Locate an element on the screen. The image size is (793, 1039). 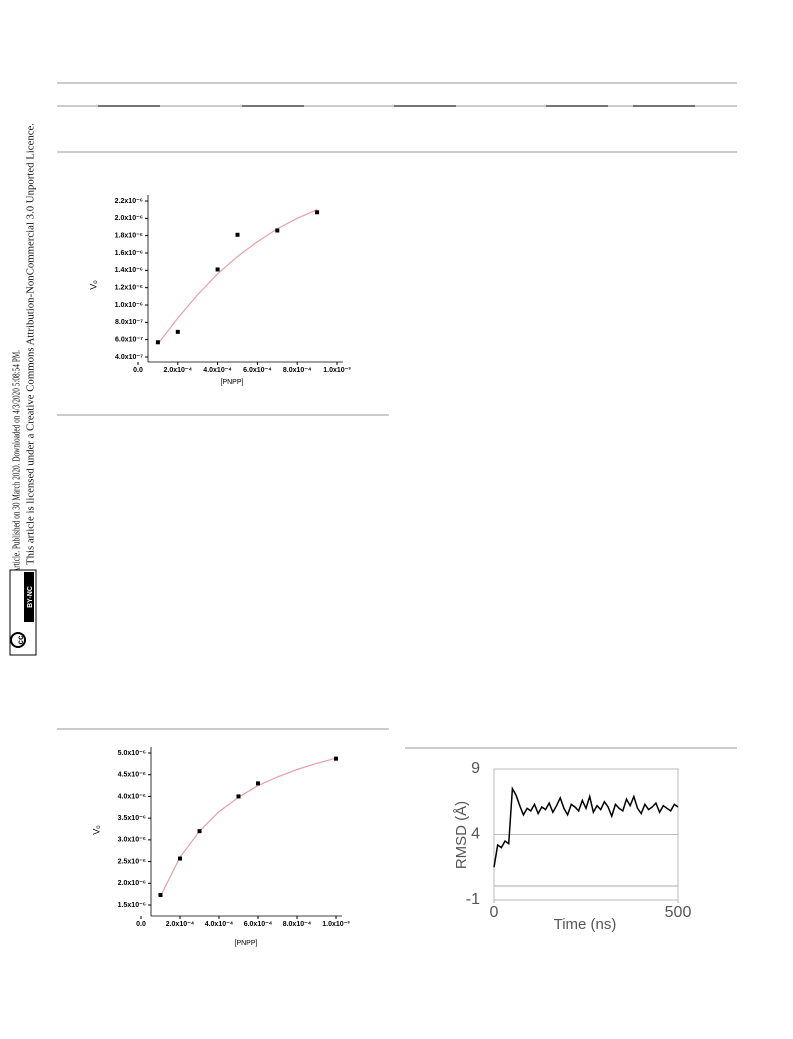
license-badge: cc BY-NC is located at coordinates (23, 612).